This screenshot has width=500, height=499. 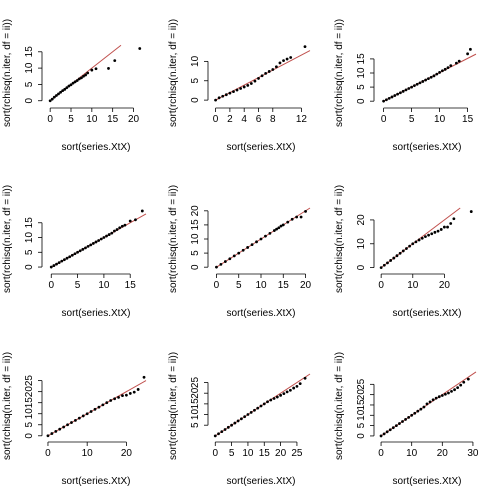 What do you see at coordinates (113, 119) in the screenshot?
I see `x-tick-label: 15` at bounding box center [113, 119].